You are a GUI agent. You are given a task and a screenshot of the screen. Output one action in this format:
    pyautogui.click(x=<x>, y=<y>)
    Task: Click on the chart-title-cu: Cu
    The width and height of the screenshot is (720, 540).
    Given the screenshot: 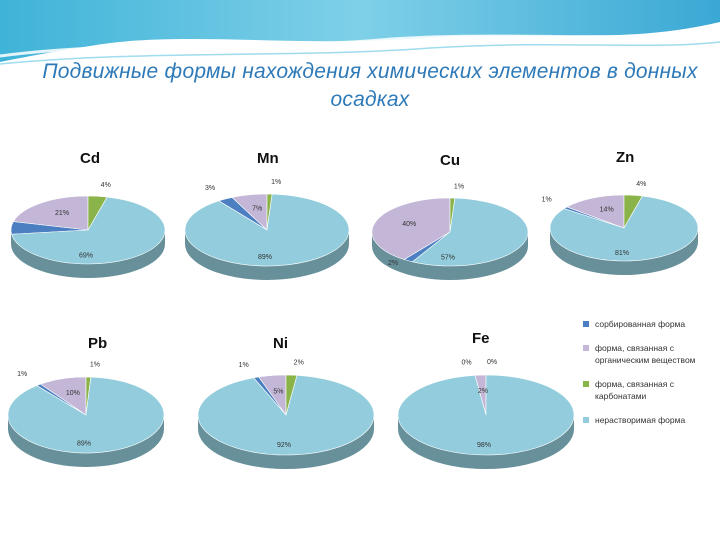 What is the action you would take?
    pyautogui.click(x=450, y=160)
    